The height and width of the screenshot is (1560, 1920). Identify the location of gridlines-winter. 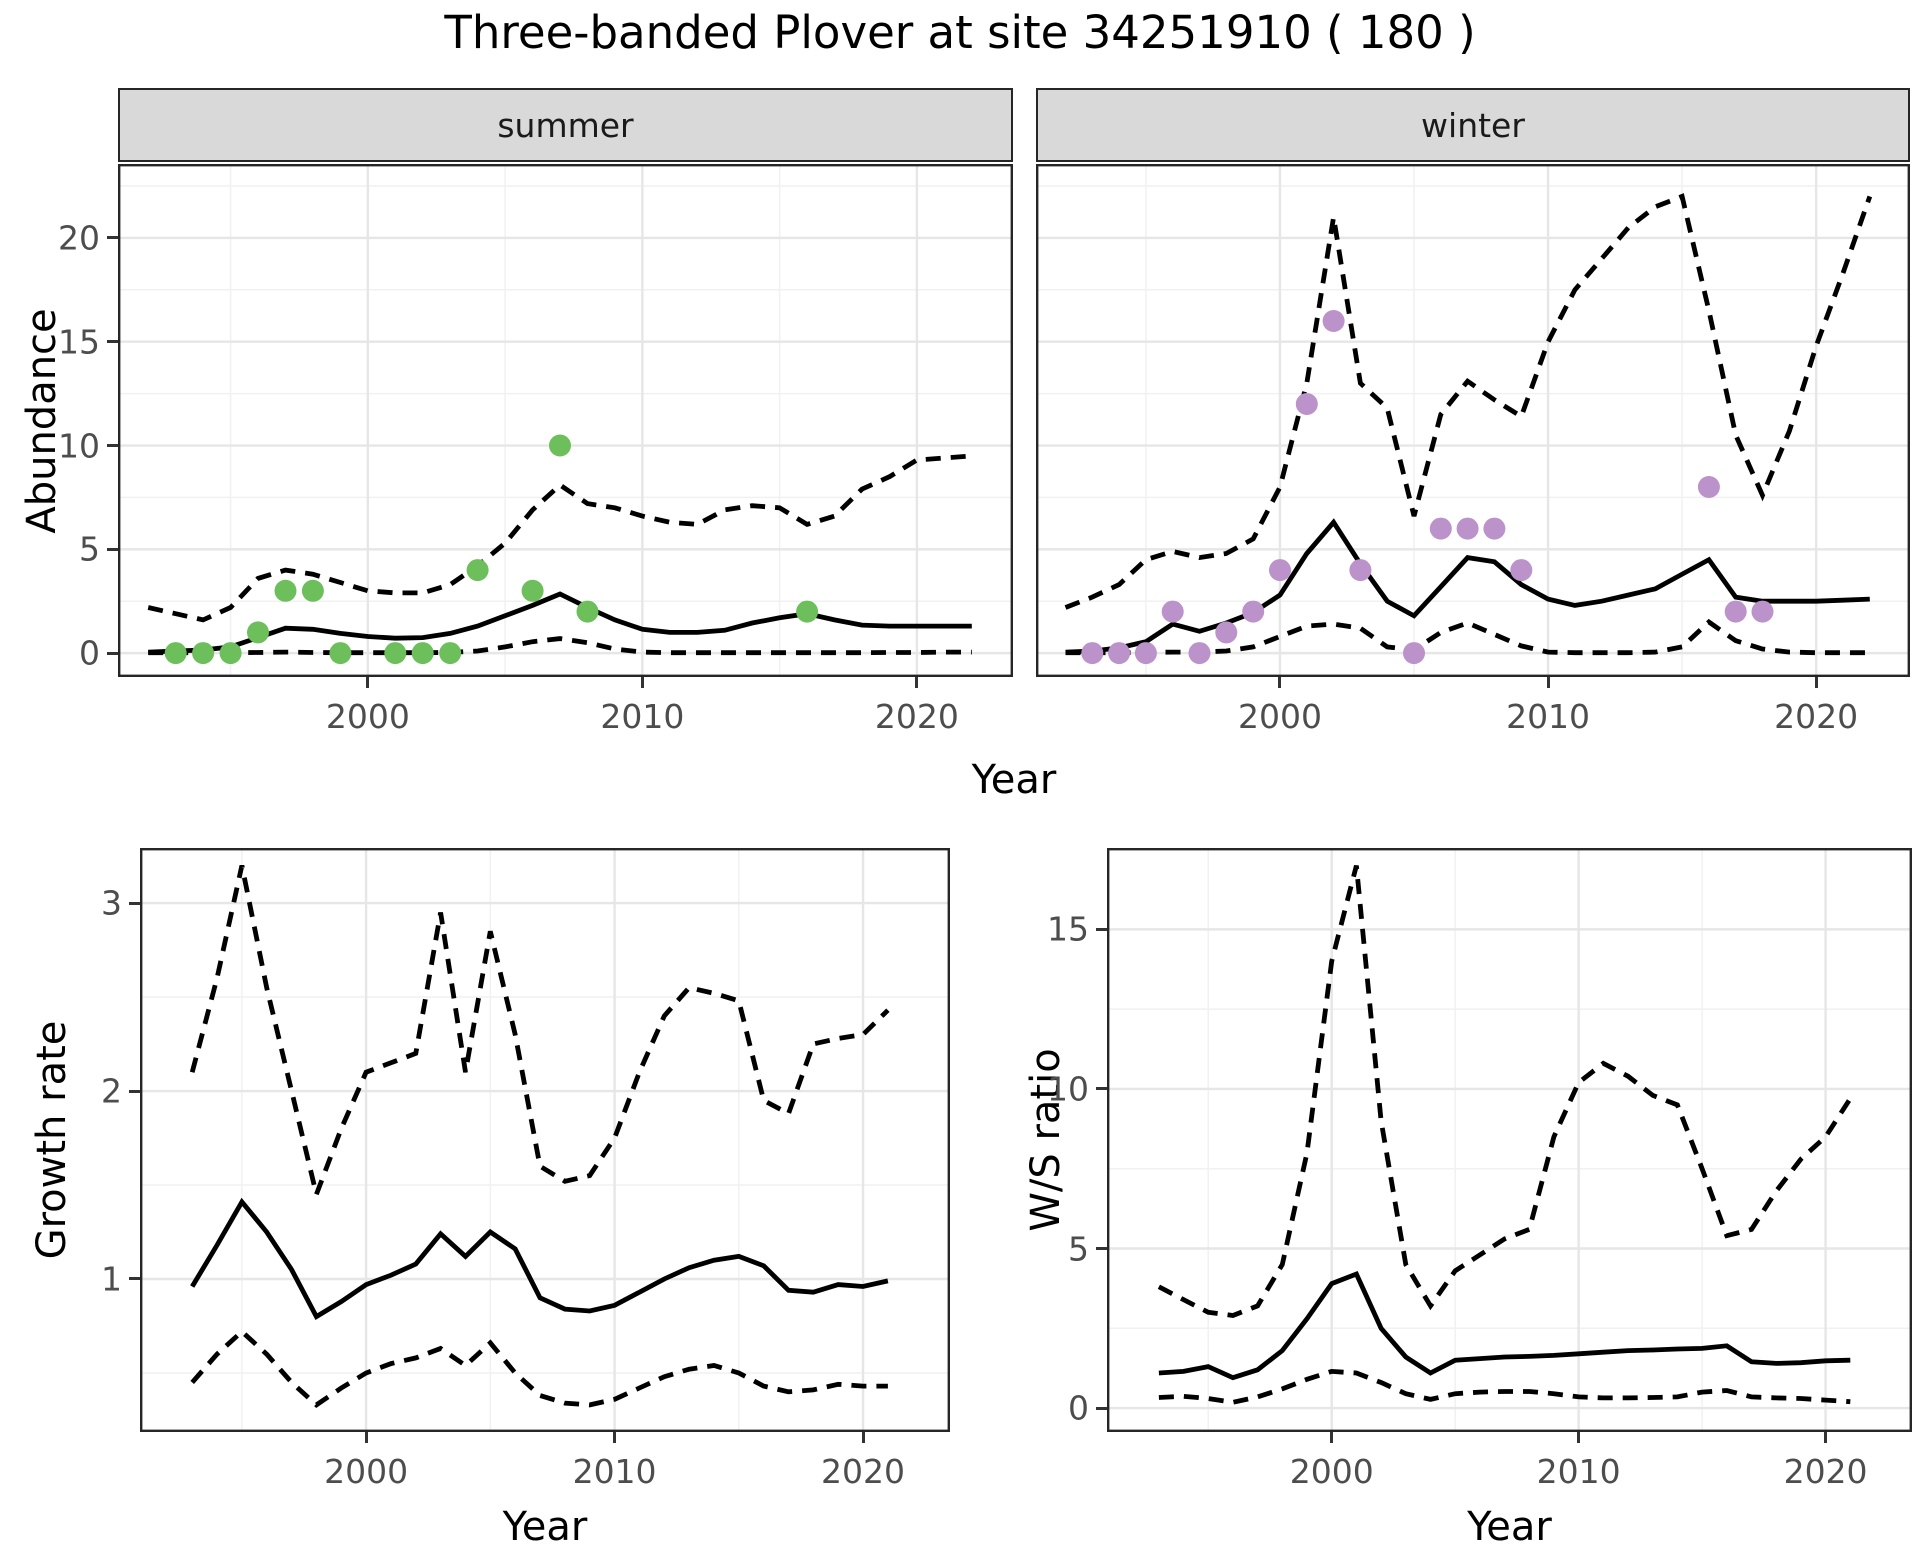
(1473, 420).